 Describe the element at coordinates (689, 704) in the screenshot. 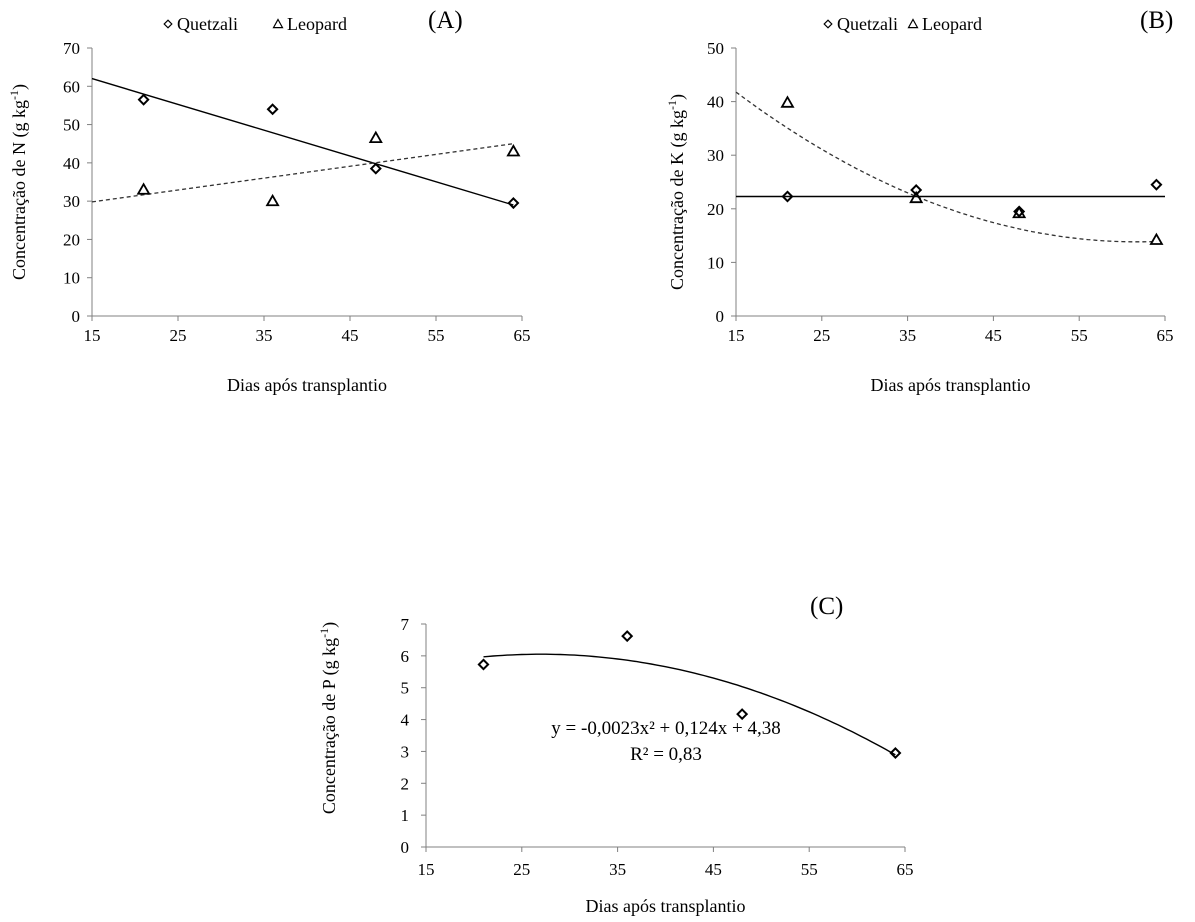

I see `trend-line-series` at that location.